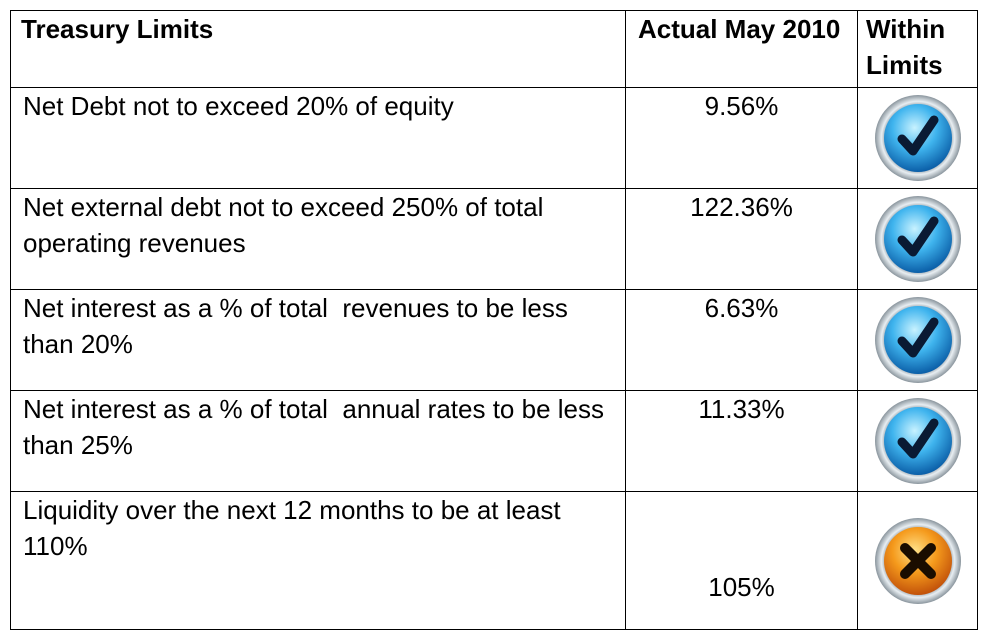 The height and width of the screenshot is (642, 984). What do you see at coordinates (741, 138) in the screenshot?
I see `actual-cell: 9.56%` at bounding box center [741, 138].